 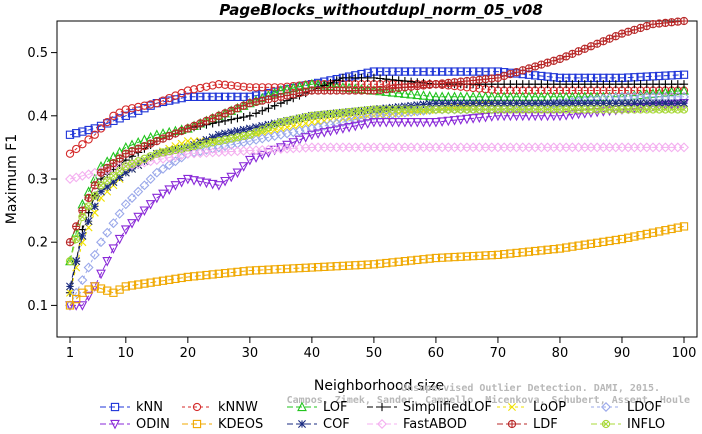 What do you see at coordinates (94, 212) in the screenshot?
I see `data-point-loop` at bounding box center [94, 212].